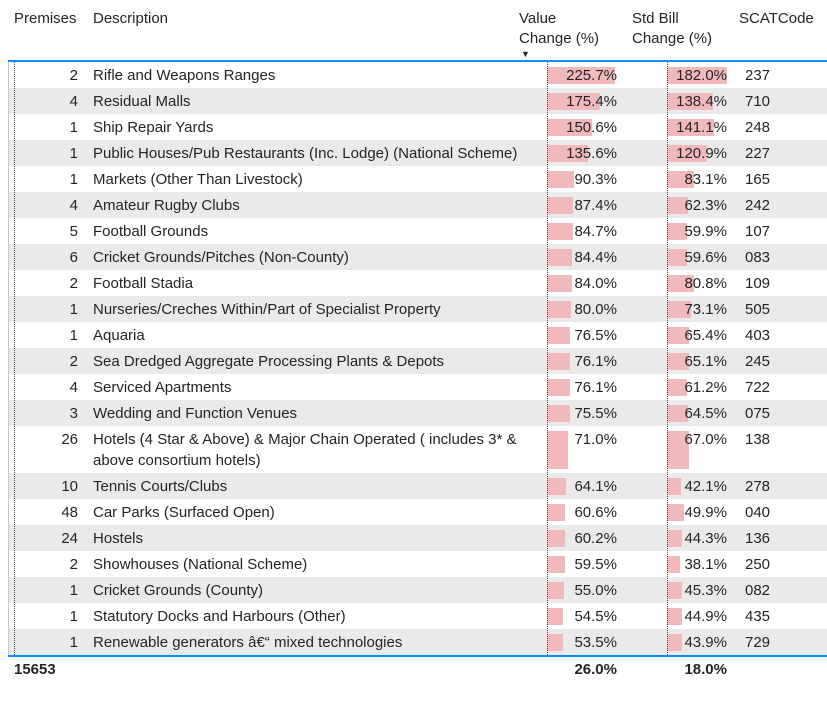 This screenshot has height=702, width=827. What do you see at coordinates (417, 486) in the screenshot?
I see `table-row: 10 Tennis Courts/Clubs 64.1% 42.1% 278` at bounding box center [417, 486].